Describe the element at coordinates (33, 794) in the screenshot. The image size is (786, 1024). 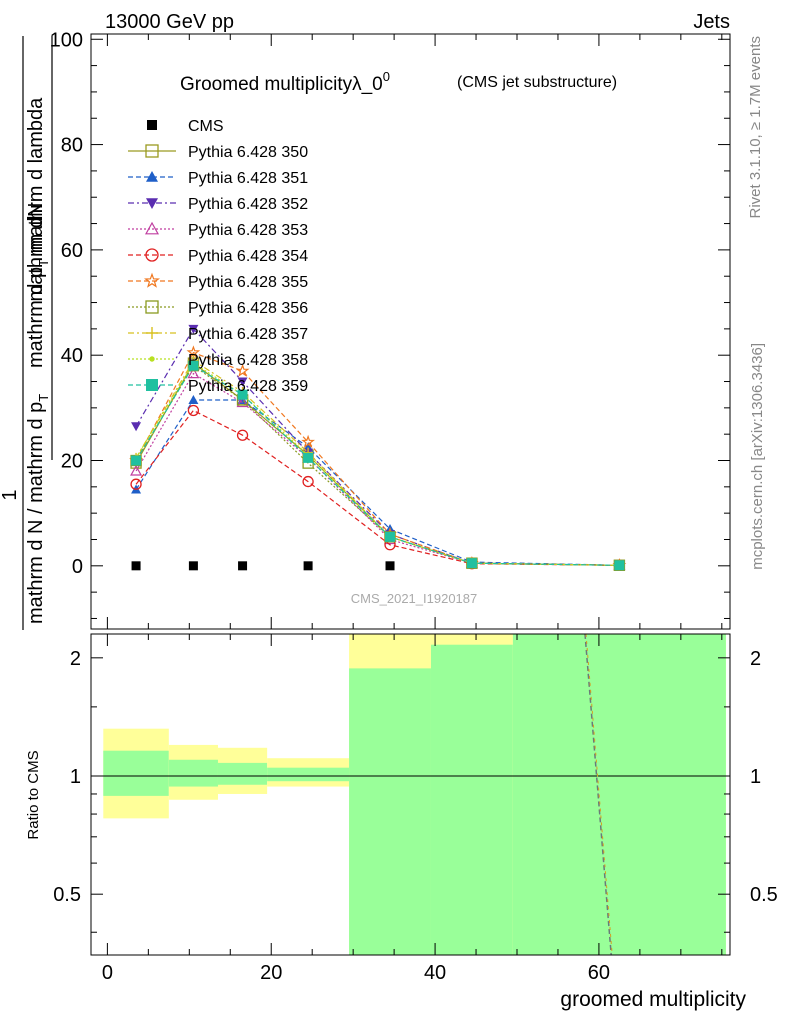
I see `ratio-y-label: Ratio to CMS` at that location.